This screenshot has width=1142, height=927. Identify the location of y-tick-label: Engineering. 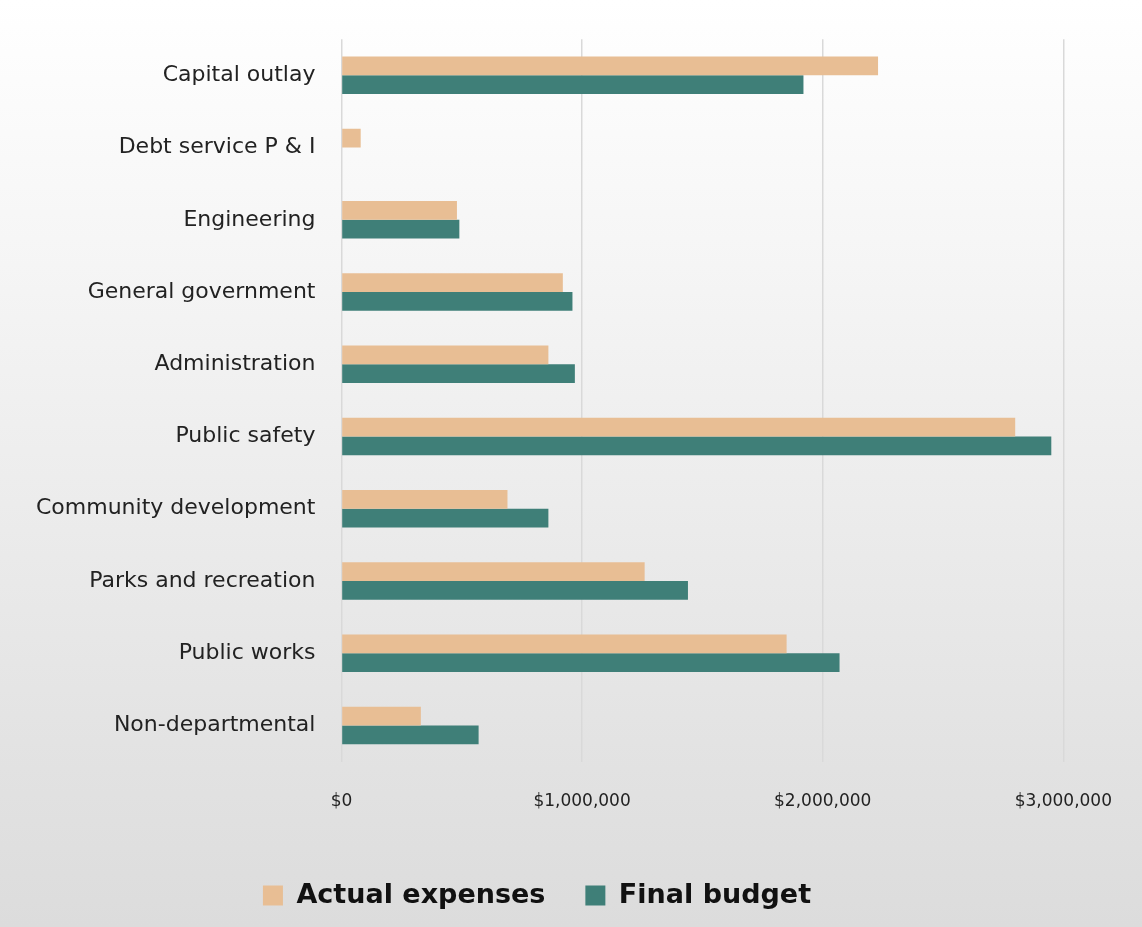
(249, 218).